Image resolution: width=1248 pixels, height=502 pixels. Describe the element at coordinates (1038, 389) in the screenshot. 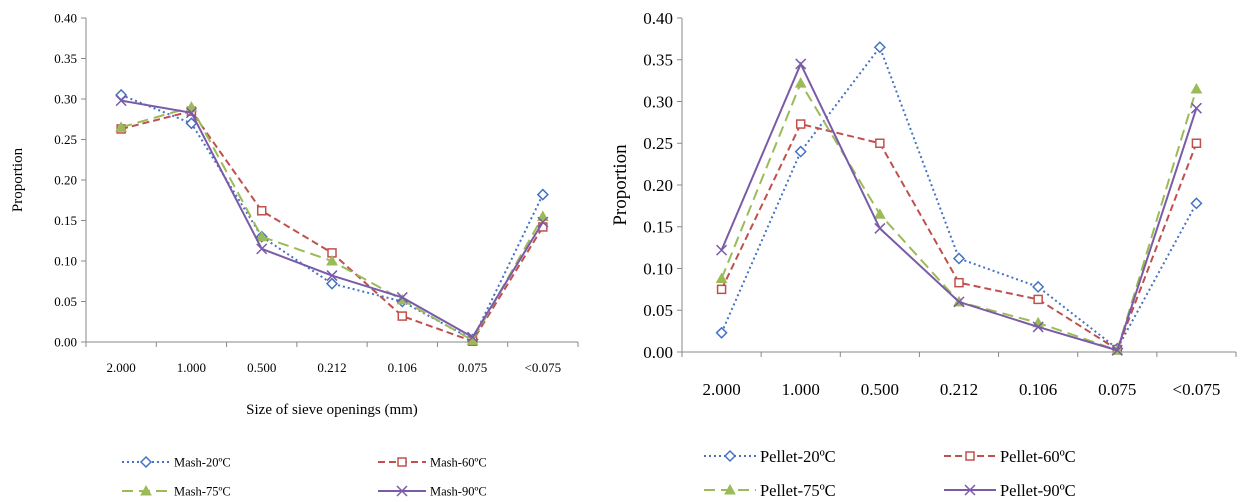

I see `chart1-x-tick-label: 0.106` at that location.